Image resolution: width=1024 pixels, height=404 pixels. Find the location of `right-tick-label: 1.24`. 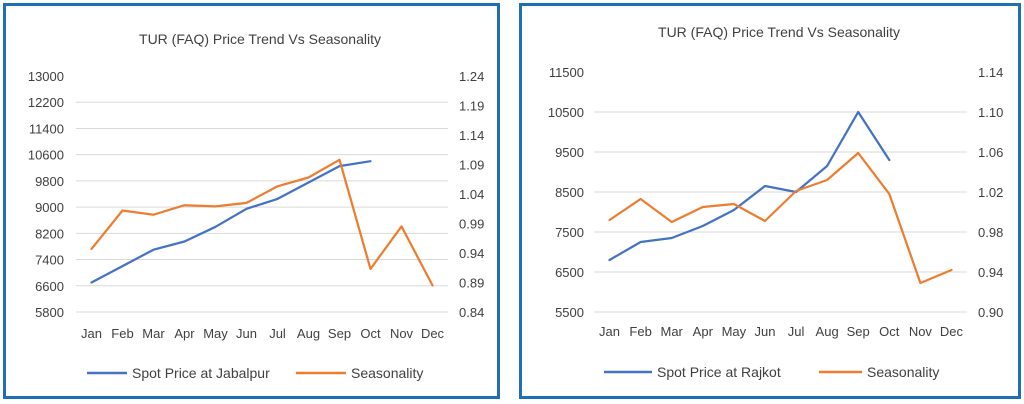

right-tick-label: 1.24 is located at coordinates (471, 76).